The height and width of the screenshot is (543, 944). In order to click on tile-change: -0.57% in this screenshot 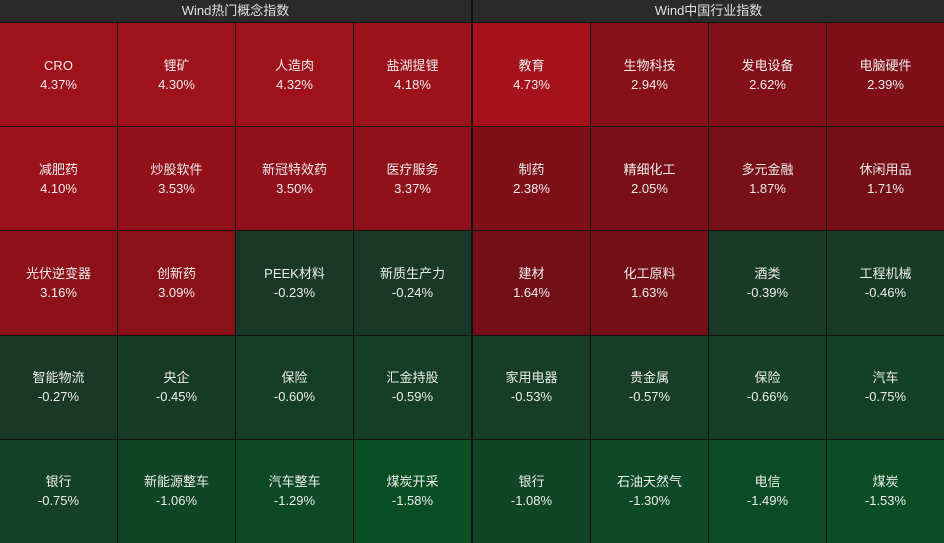, I will do `click(649, 397)`.